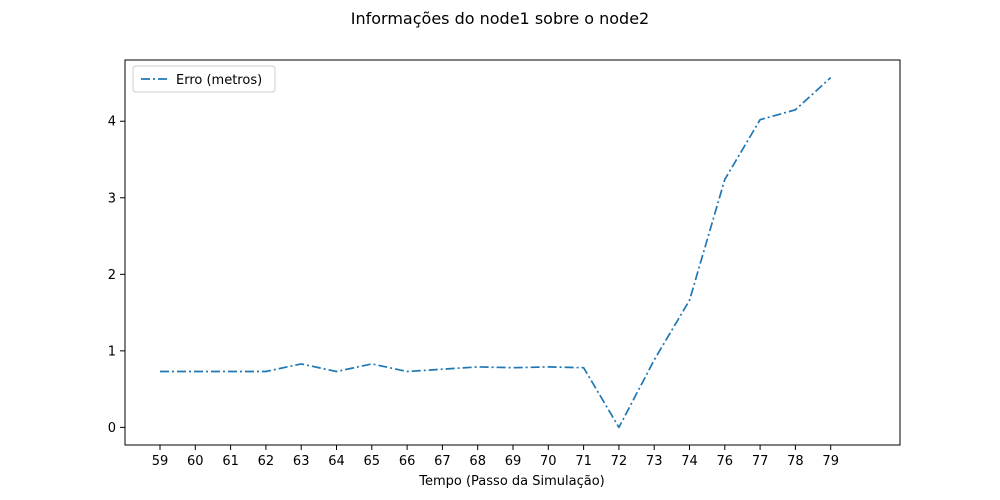 The image size is (1000, 500). Describe the element at coordinates (689, 461) in the screenshot. I see `x-tick-label: 74` at that location.